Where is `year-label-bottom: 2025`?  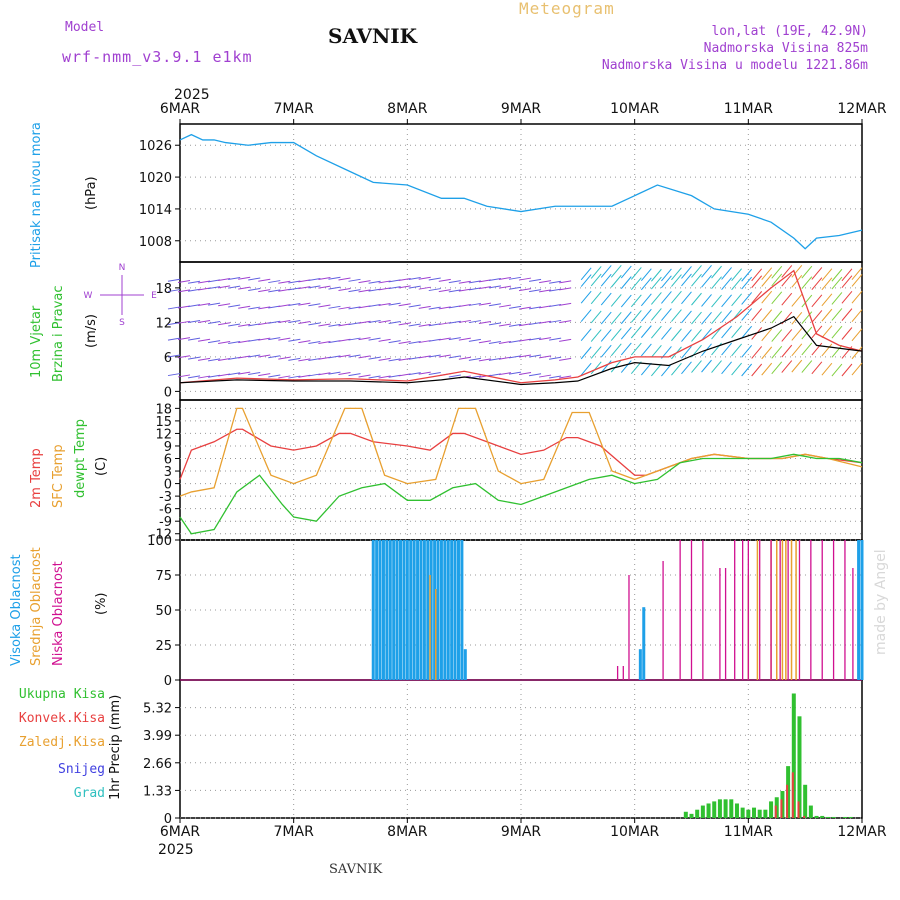 year-label-bottom: 2025 is located at coordinates (176, 850).